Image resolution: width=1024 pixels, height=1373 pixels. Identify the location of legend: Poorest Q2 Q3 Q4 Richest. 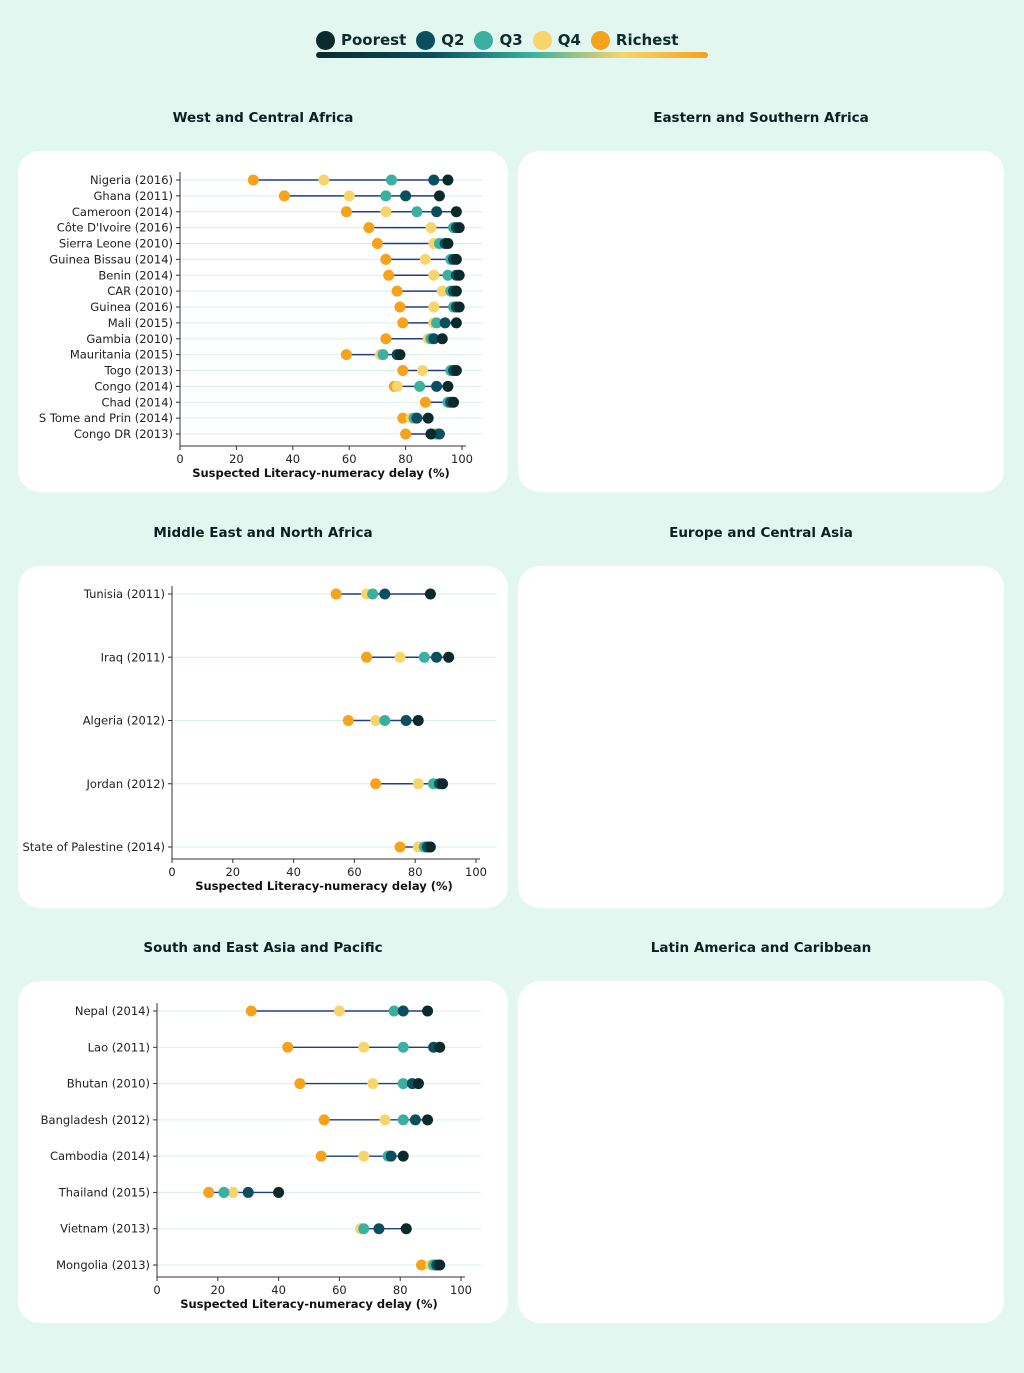
(512, 45).